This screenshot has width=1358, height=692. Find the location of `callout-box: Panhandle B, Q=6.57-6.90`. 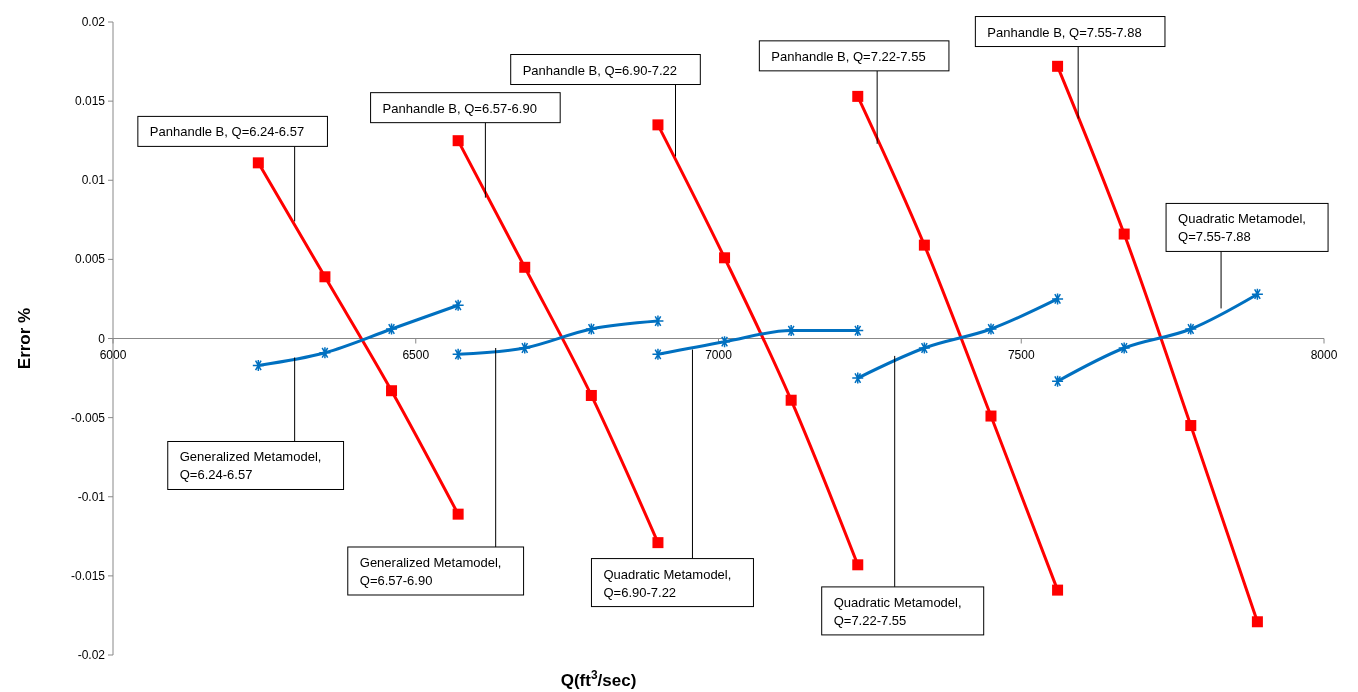

callout-box: Panhandle B, Q=6.57-6.90 is located at coordinates (465, 145).